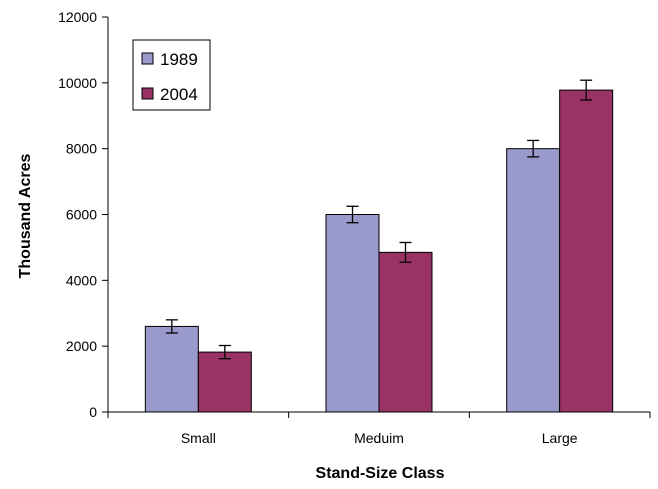 The height and width of the screenshot is (489, 658). What do you see at coordinates (533, 280) in the screenshot?
I see `bar-1989-large` at bounding box center [533, 280].